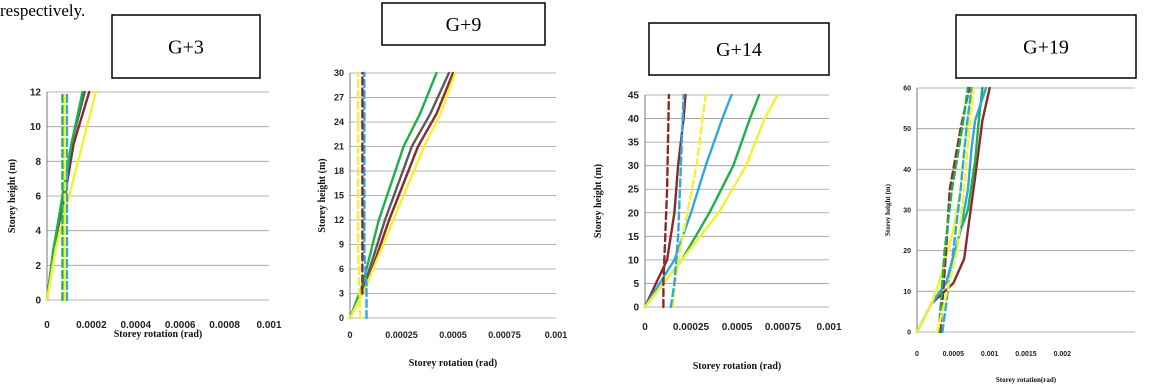 The width and height of the screenshot is (1155, 387). I want to click on chart-title: G+9, so click(464, 25).